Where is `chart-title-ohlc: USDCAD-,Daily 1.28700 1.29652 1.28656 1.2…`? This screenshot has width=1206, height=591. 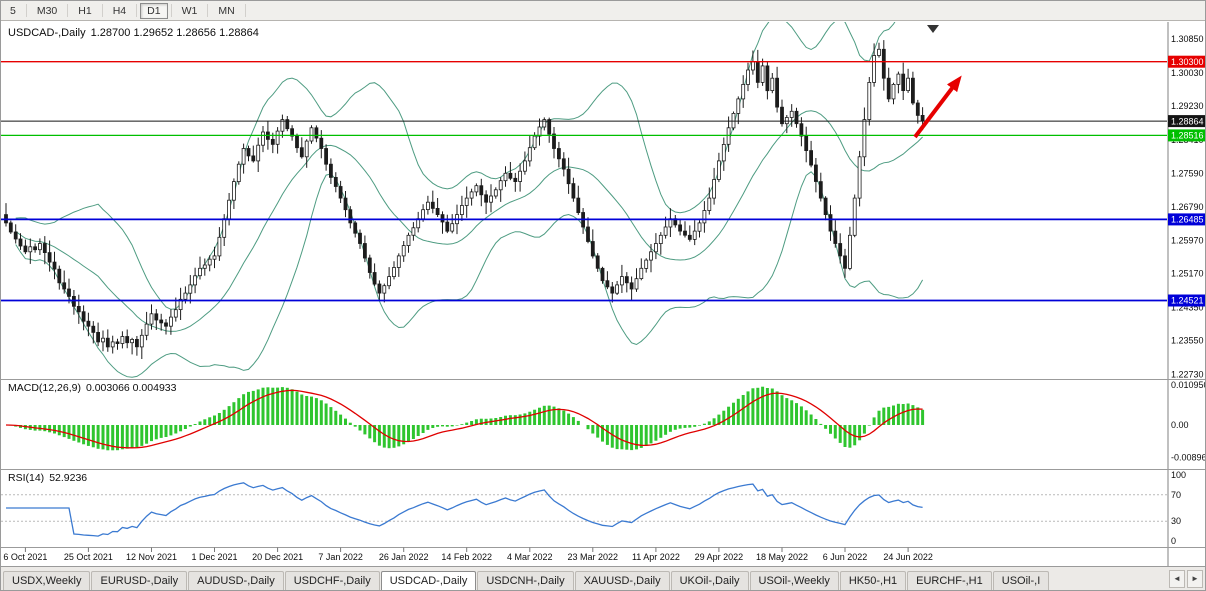
chart-title-ohlc: USDCAD-,Daily 1.28700 1.29652 1.28656 1.2… is located at coordinates (136, 33).